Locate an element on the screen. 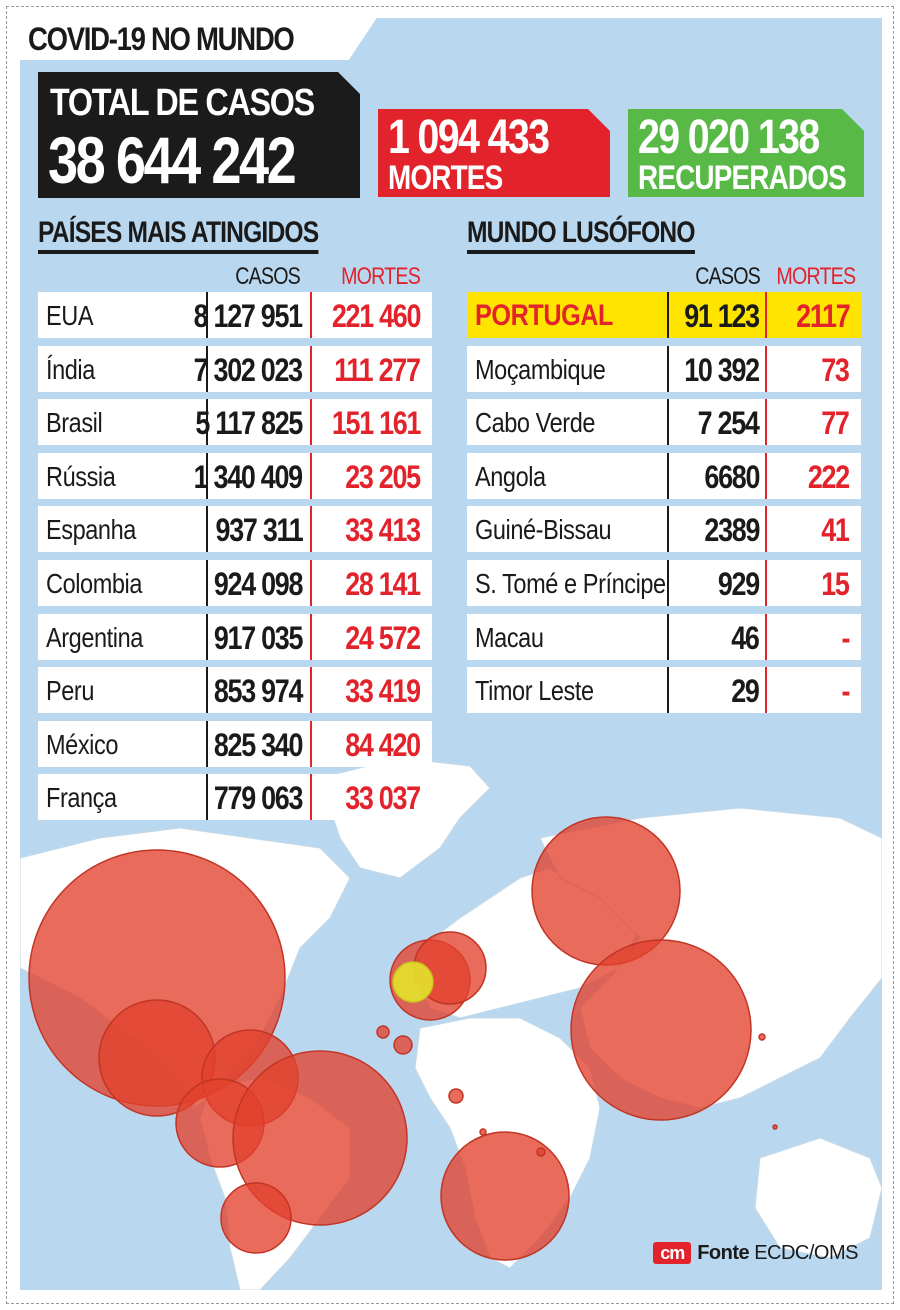 This screenshot has width=900, height=1310. portugal-bubble is located at coordinates (413, 982).